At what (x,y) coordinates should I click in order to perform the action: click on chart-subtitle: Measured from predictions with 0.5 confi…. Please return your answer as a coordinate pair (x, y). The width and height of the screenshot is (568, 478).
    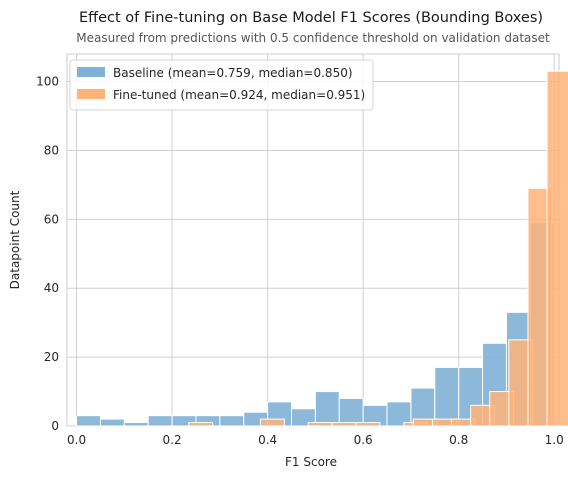
    Looking at the image, I should click on (313, 38).